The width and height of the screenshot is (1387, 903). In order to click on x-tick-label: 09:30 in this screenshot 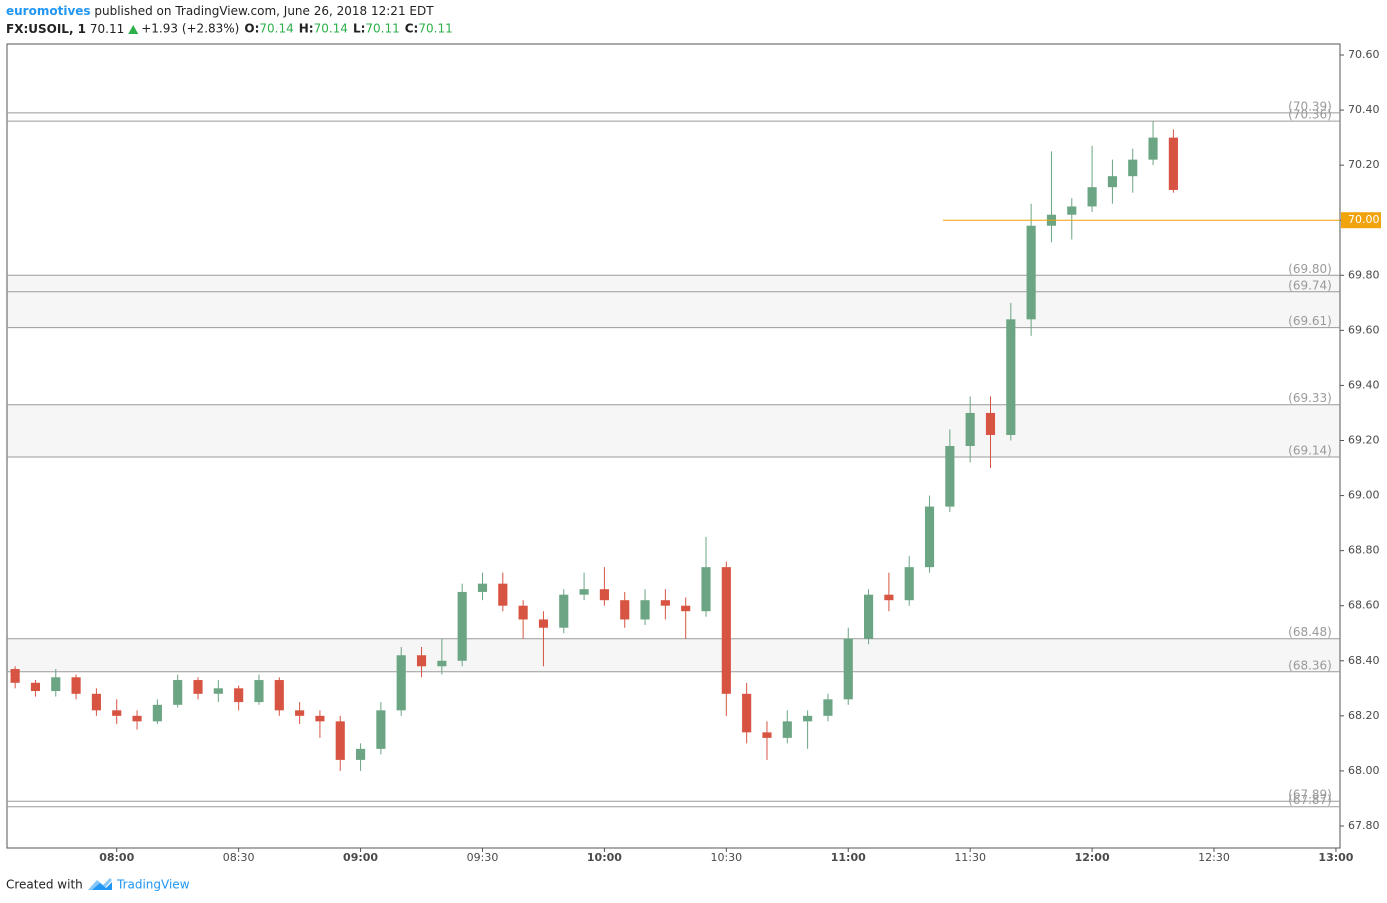, I will do `click(483, 857)`.